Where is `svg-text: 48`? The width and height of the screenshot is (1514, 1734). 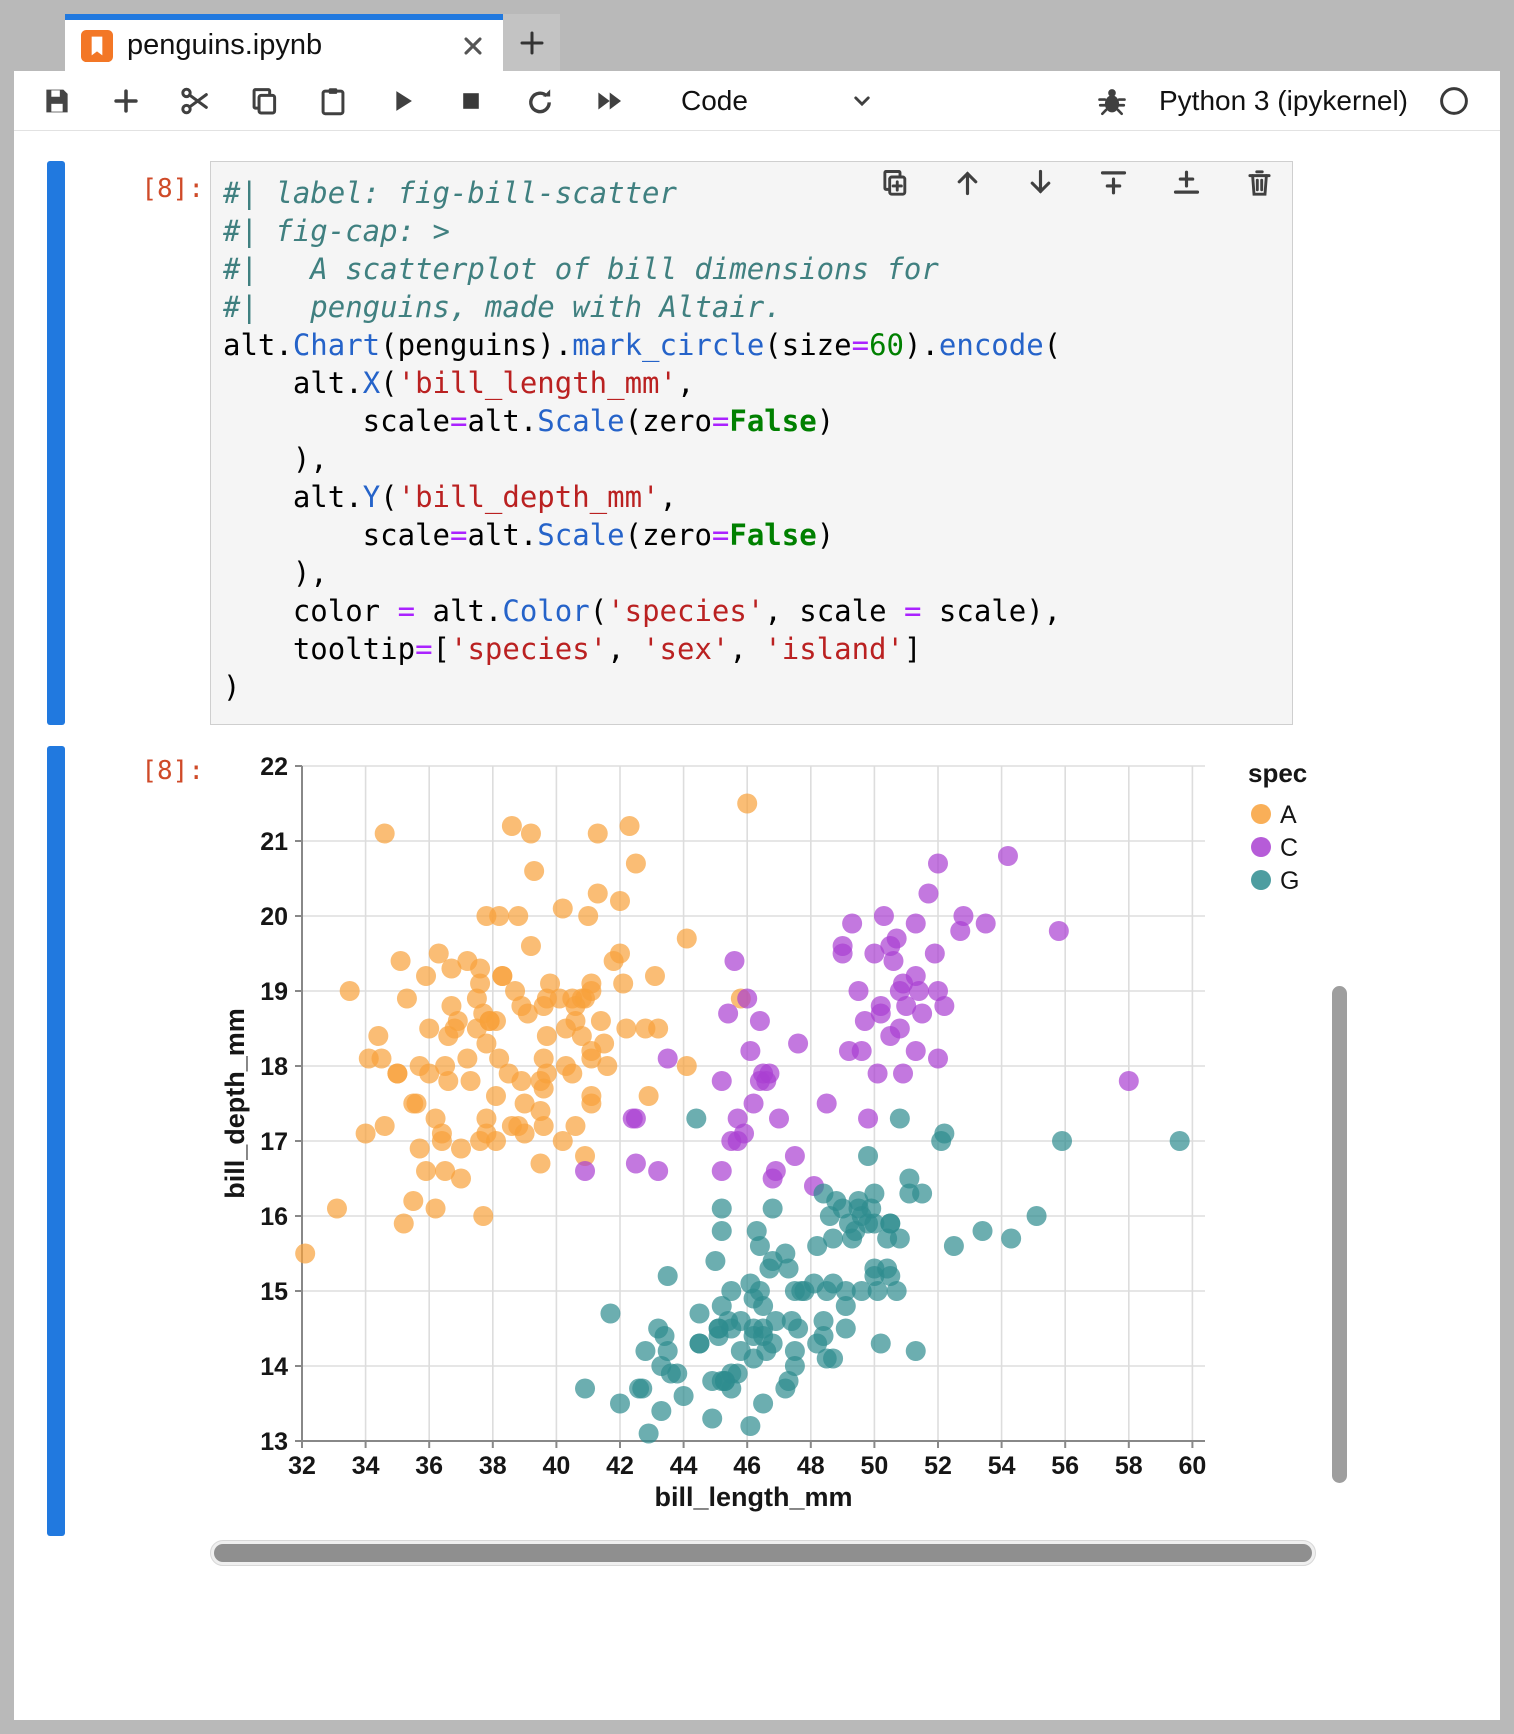 svg-text: 48 is located at coordinates (811, 1466).